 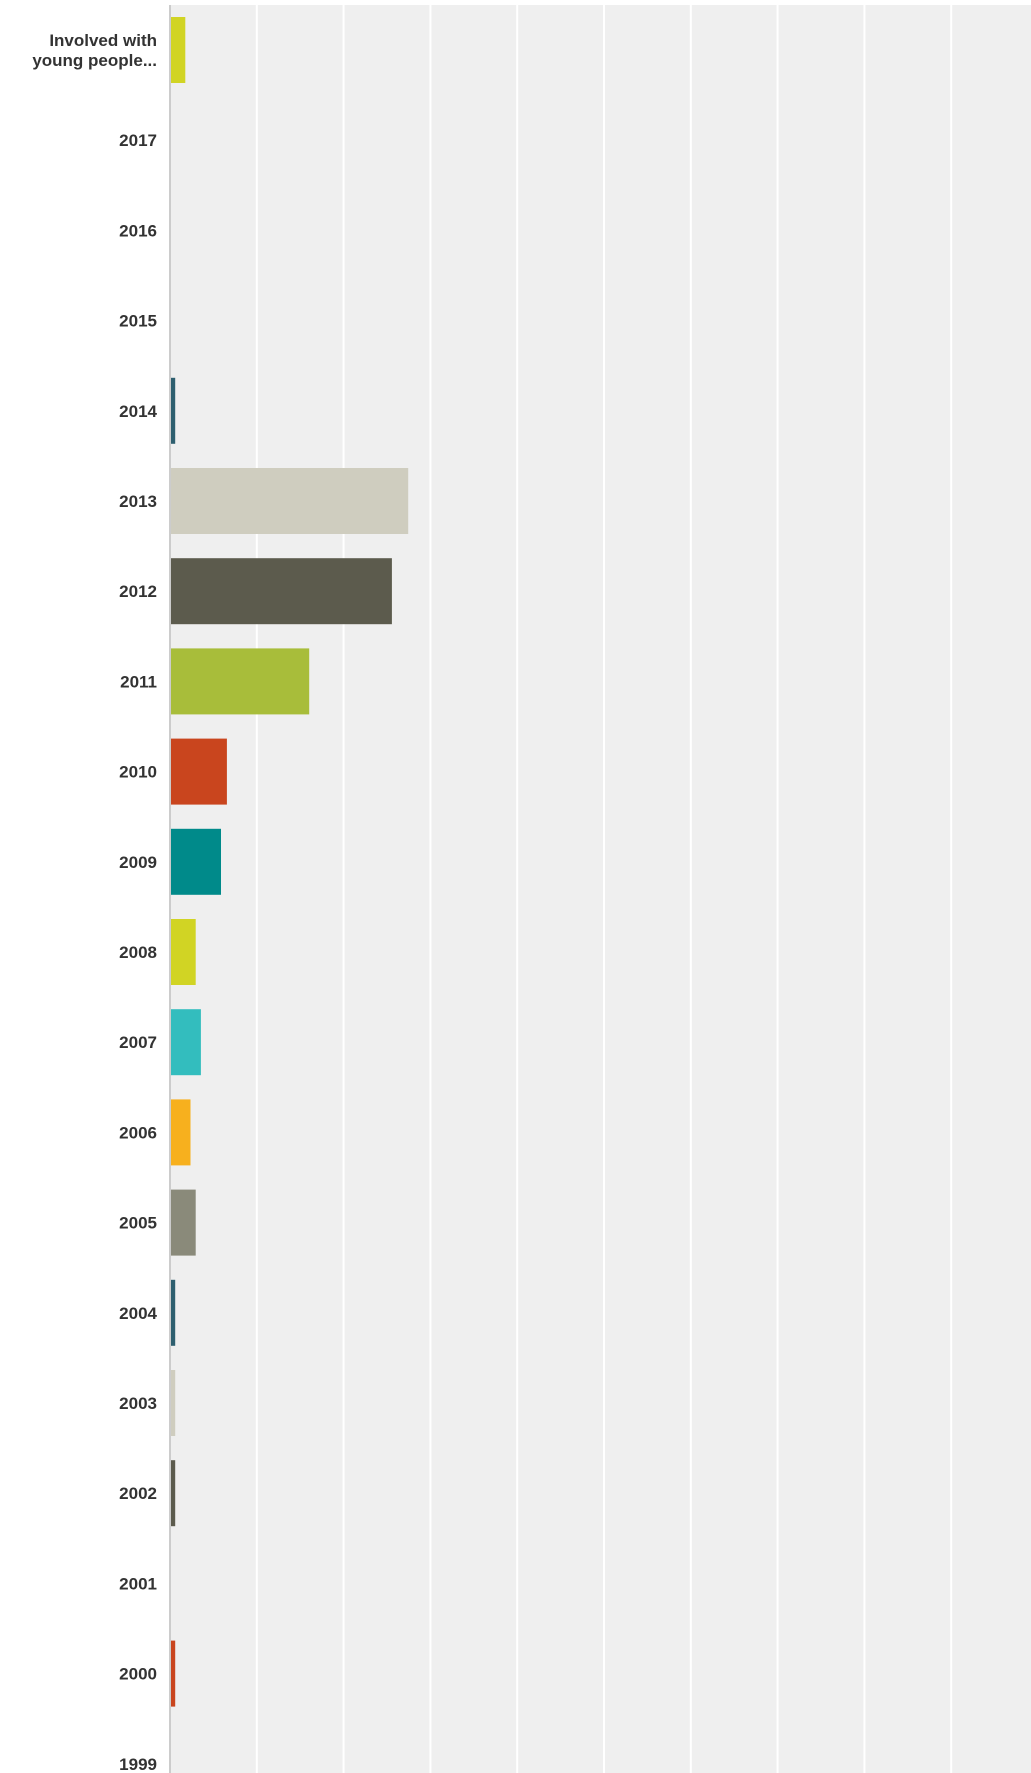 What do you see at coordinates (138, 772) in the screenshot?
I see `category-label: 2010` at bounding box center [138, 772].